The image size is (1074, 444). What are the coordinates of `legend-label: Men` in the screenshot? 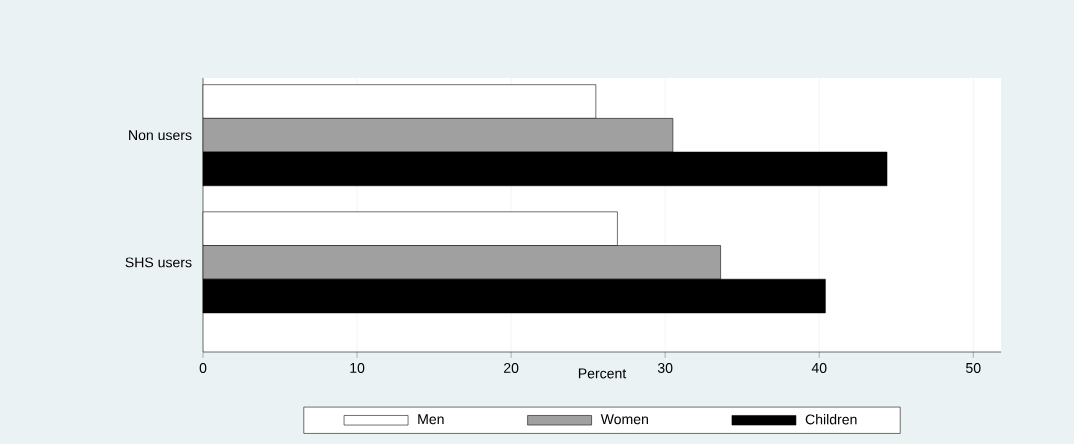 It's located at (431, 419).